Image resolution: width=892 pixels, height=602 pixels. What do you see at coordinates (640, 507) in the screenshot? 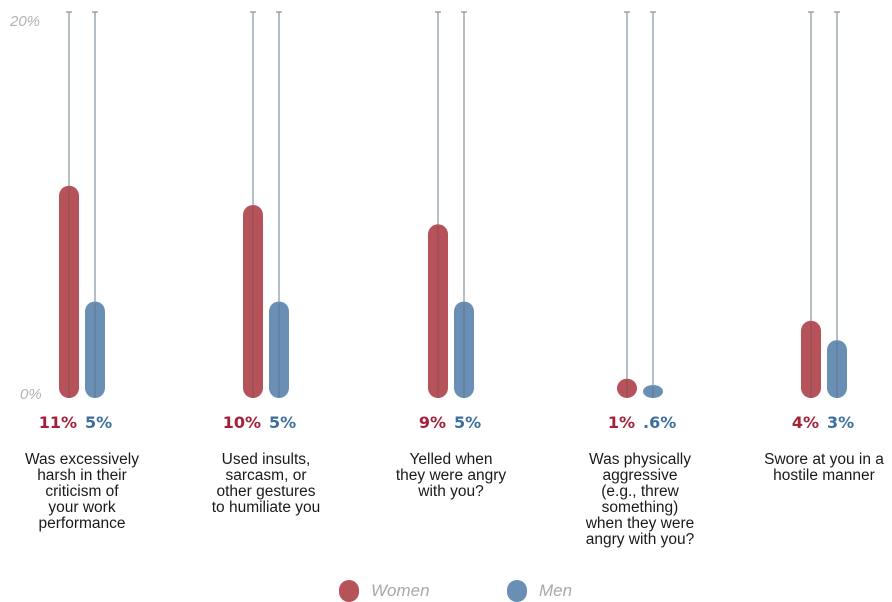
I see `category-label-line: something)` at bounding box center [640, 507].